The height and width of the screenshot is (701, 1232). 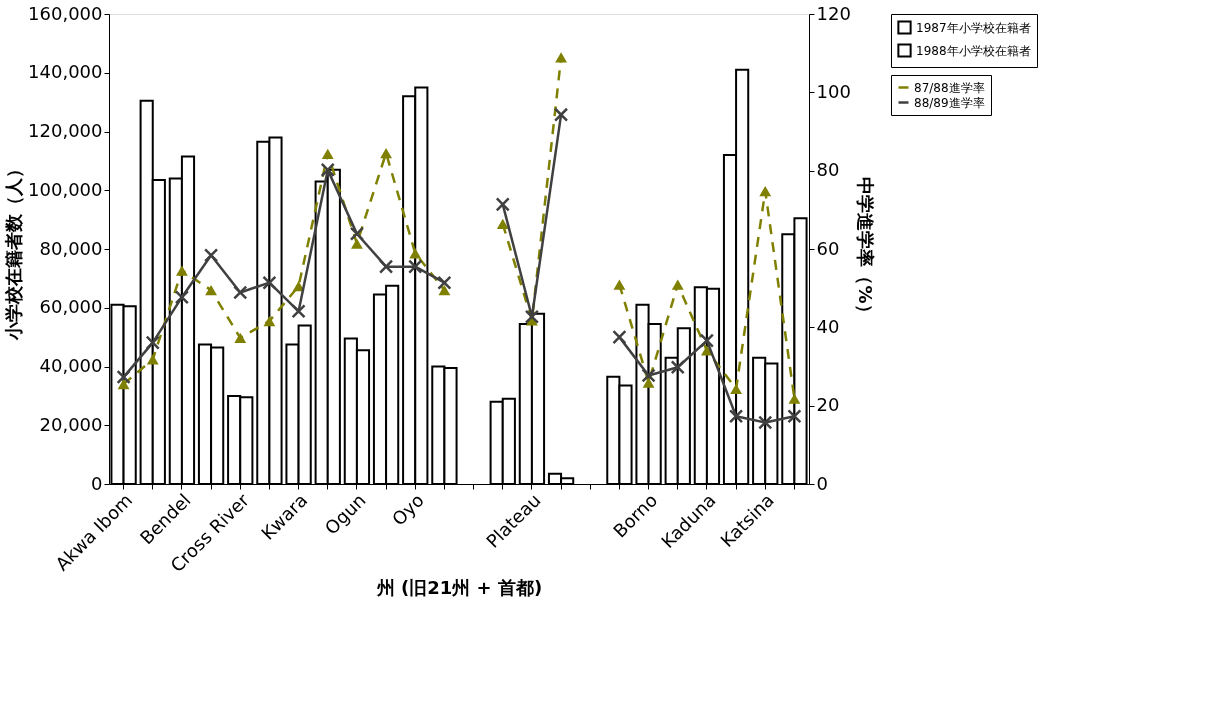 What do you see at coordinates (822, 483) in the screenshot?
I see `y2-tick-label: 0` at bounding box center [822, 483].